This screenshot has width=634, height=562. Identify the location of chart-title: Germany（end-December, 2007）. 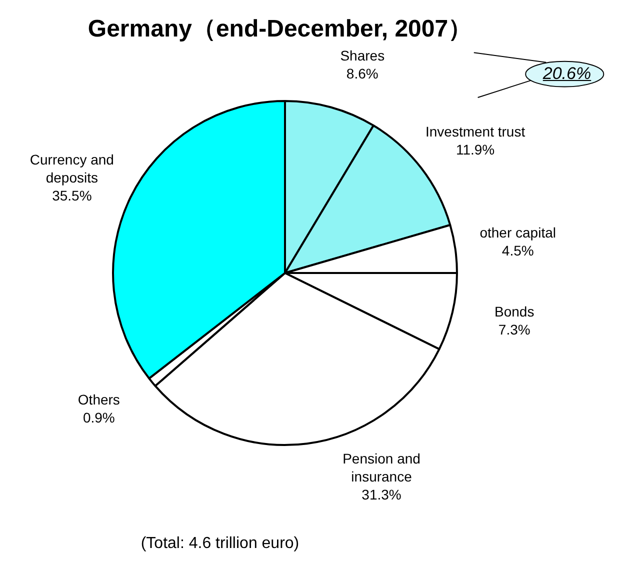
(280, 29).